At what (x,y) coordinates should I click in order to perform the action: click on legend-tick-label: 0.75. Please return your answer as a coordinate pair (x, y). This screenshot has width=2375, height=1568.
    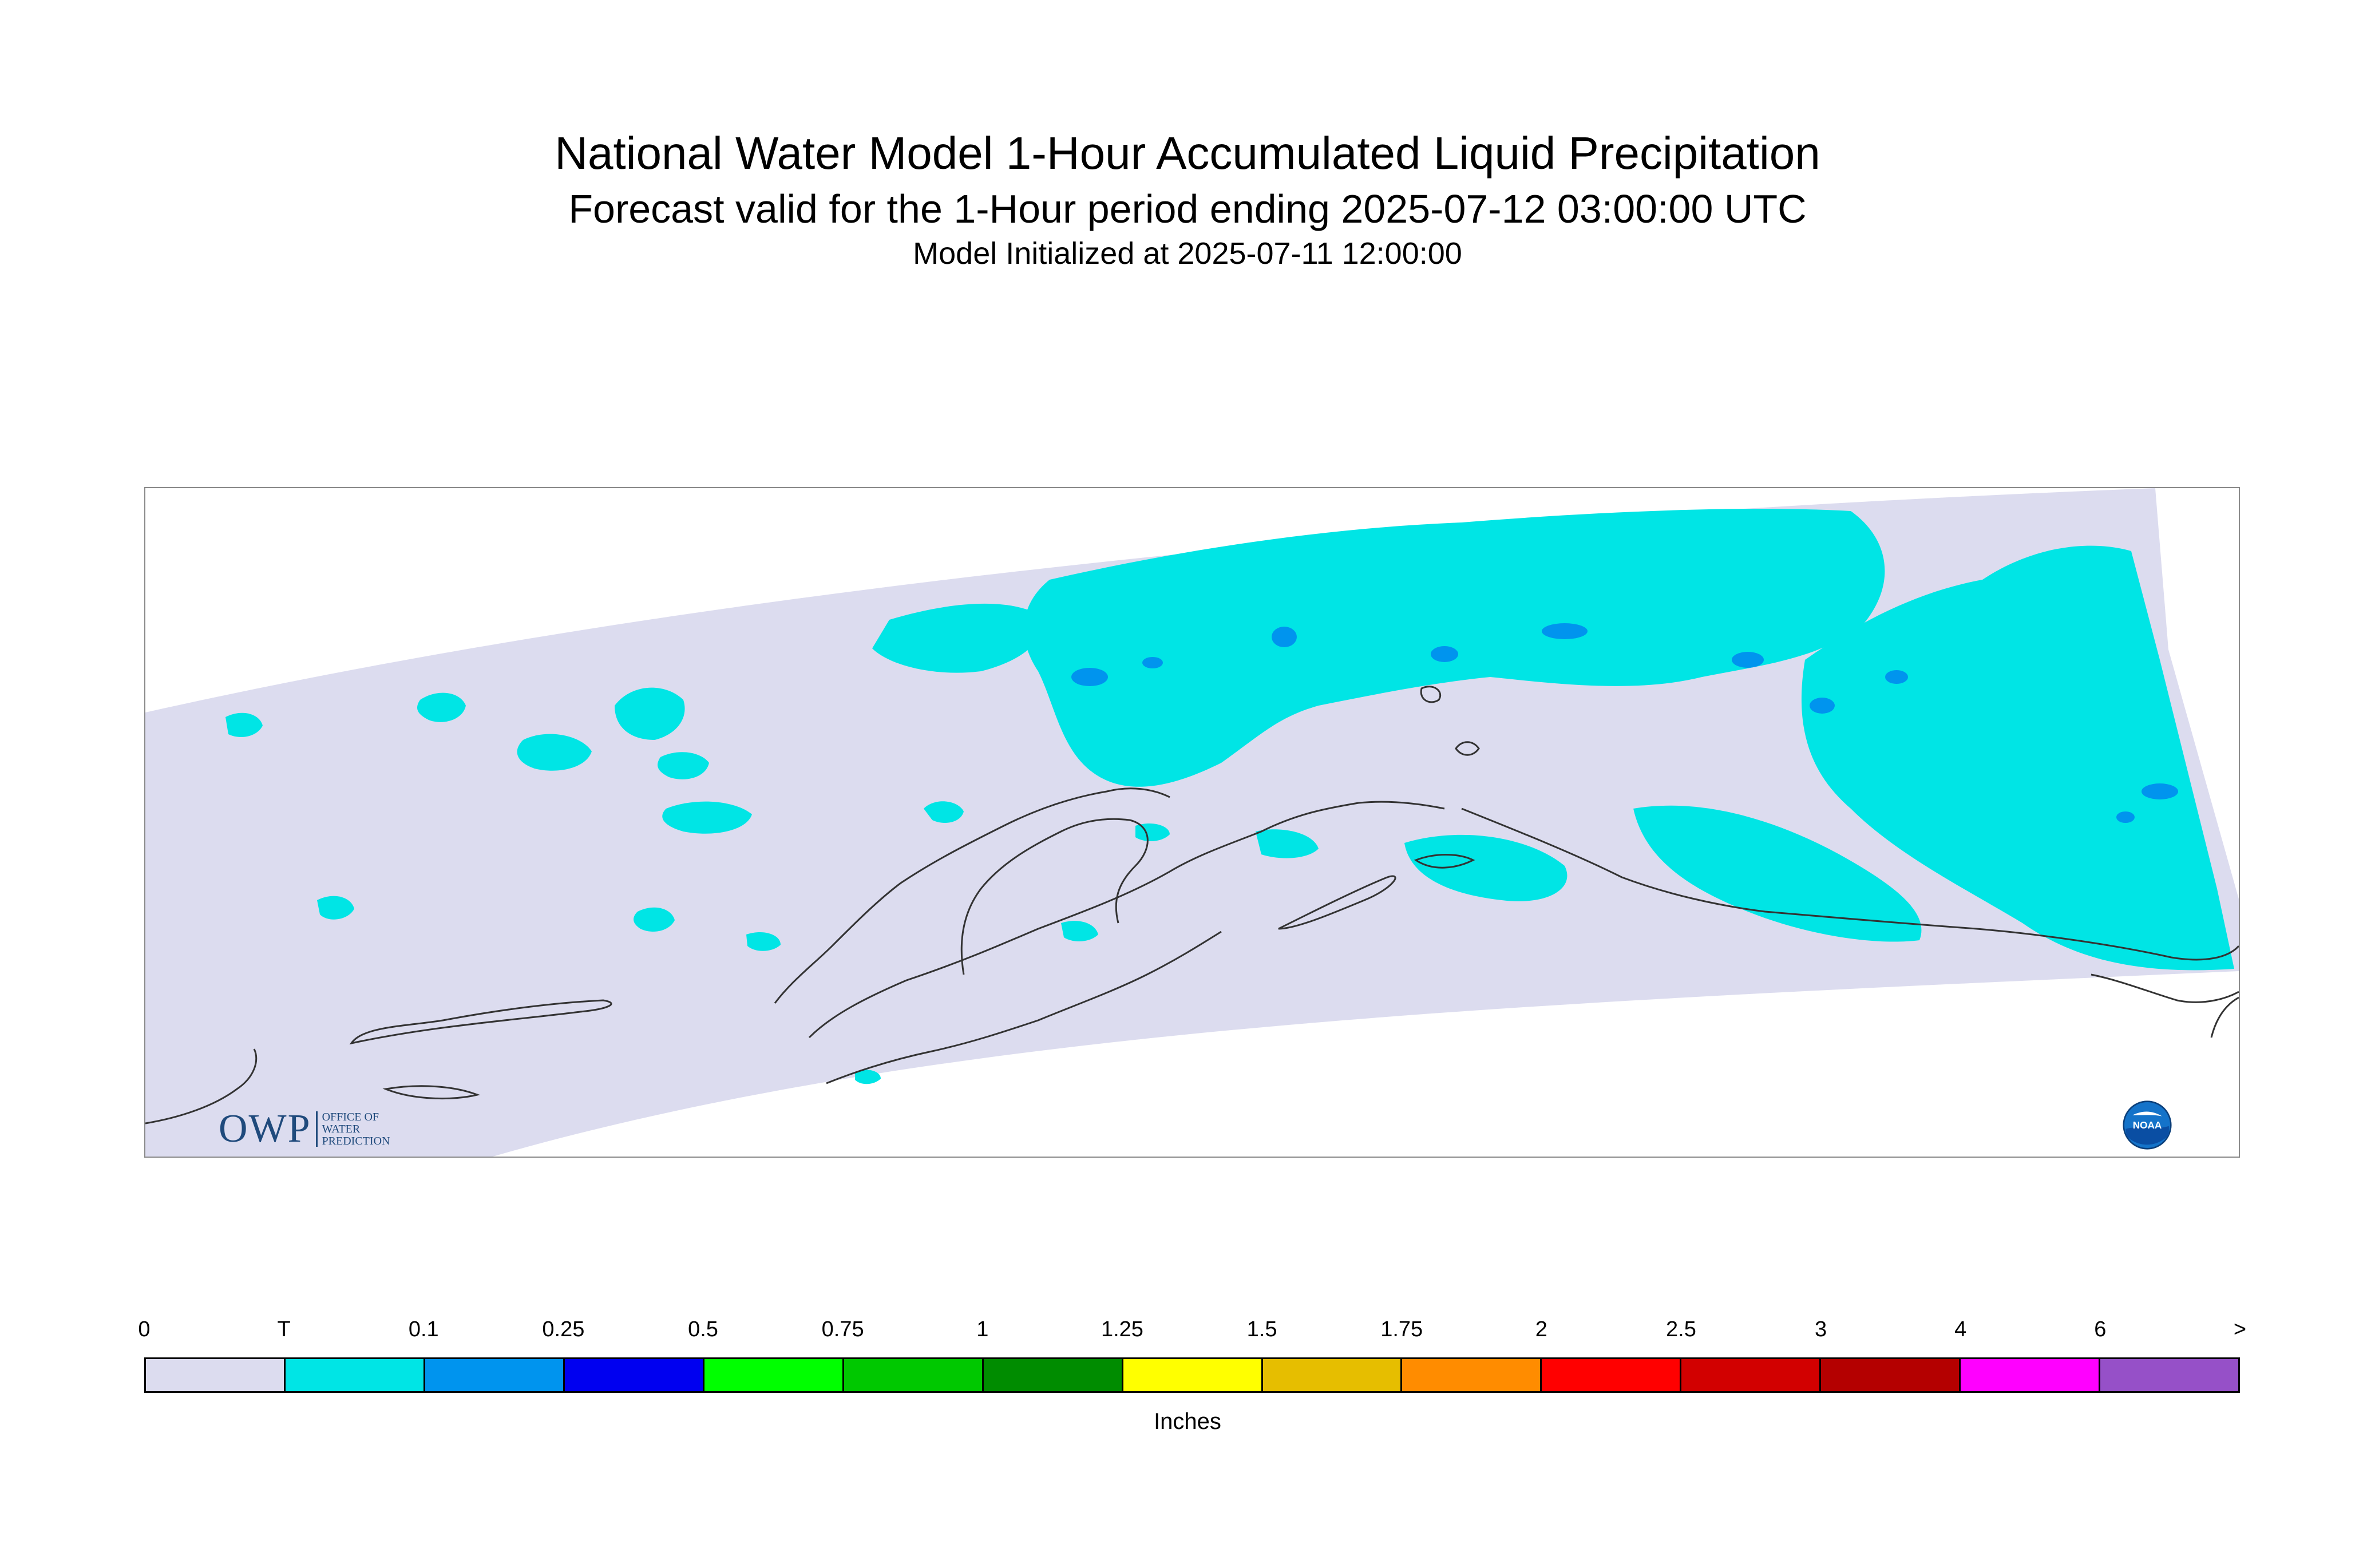
    Looking at the image, I should click on (842, 1329).